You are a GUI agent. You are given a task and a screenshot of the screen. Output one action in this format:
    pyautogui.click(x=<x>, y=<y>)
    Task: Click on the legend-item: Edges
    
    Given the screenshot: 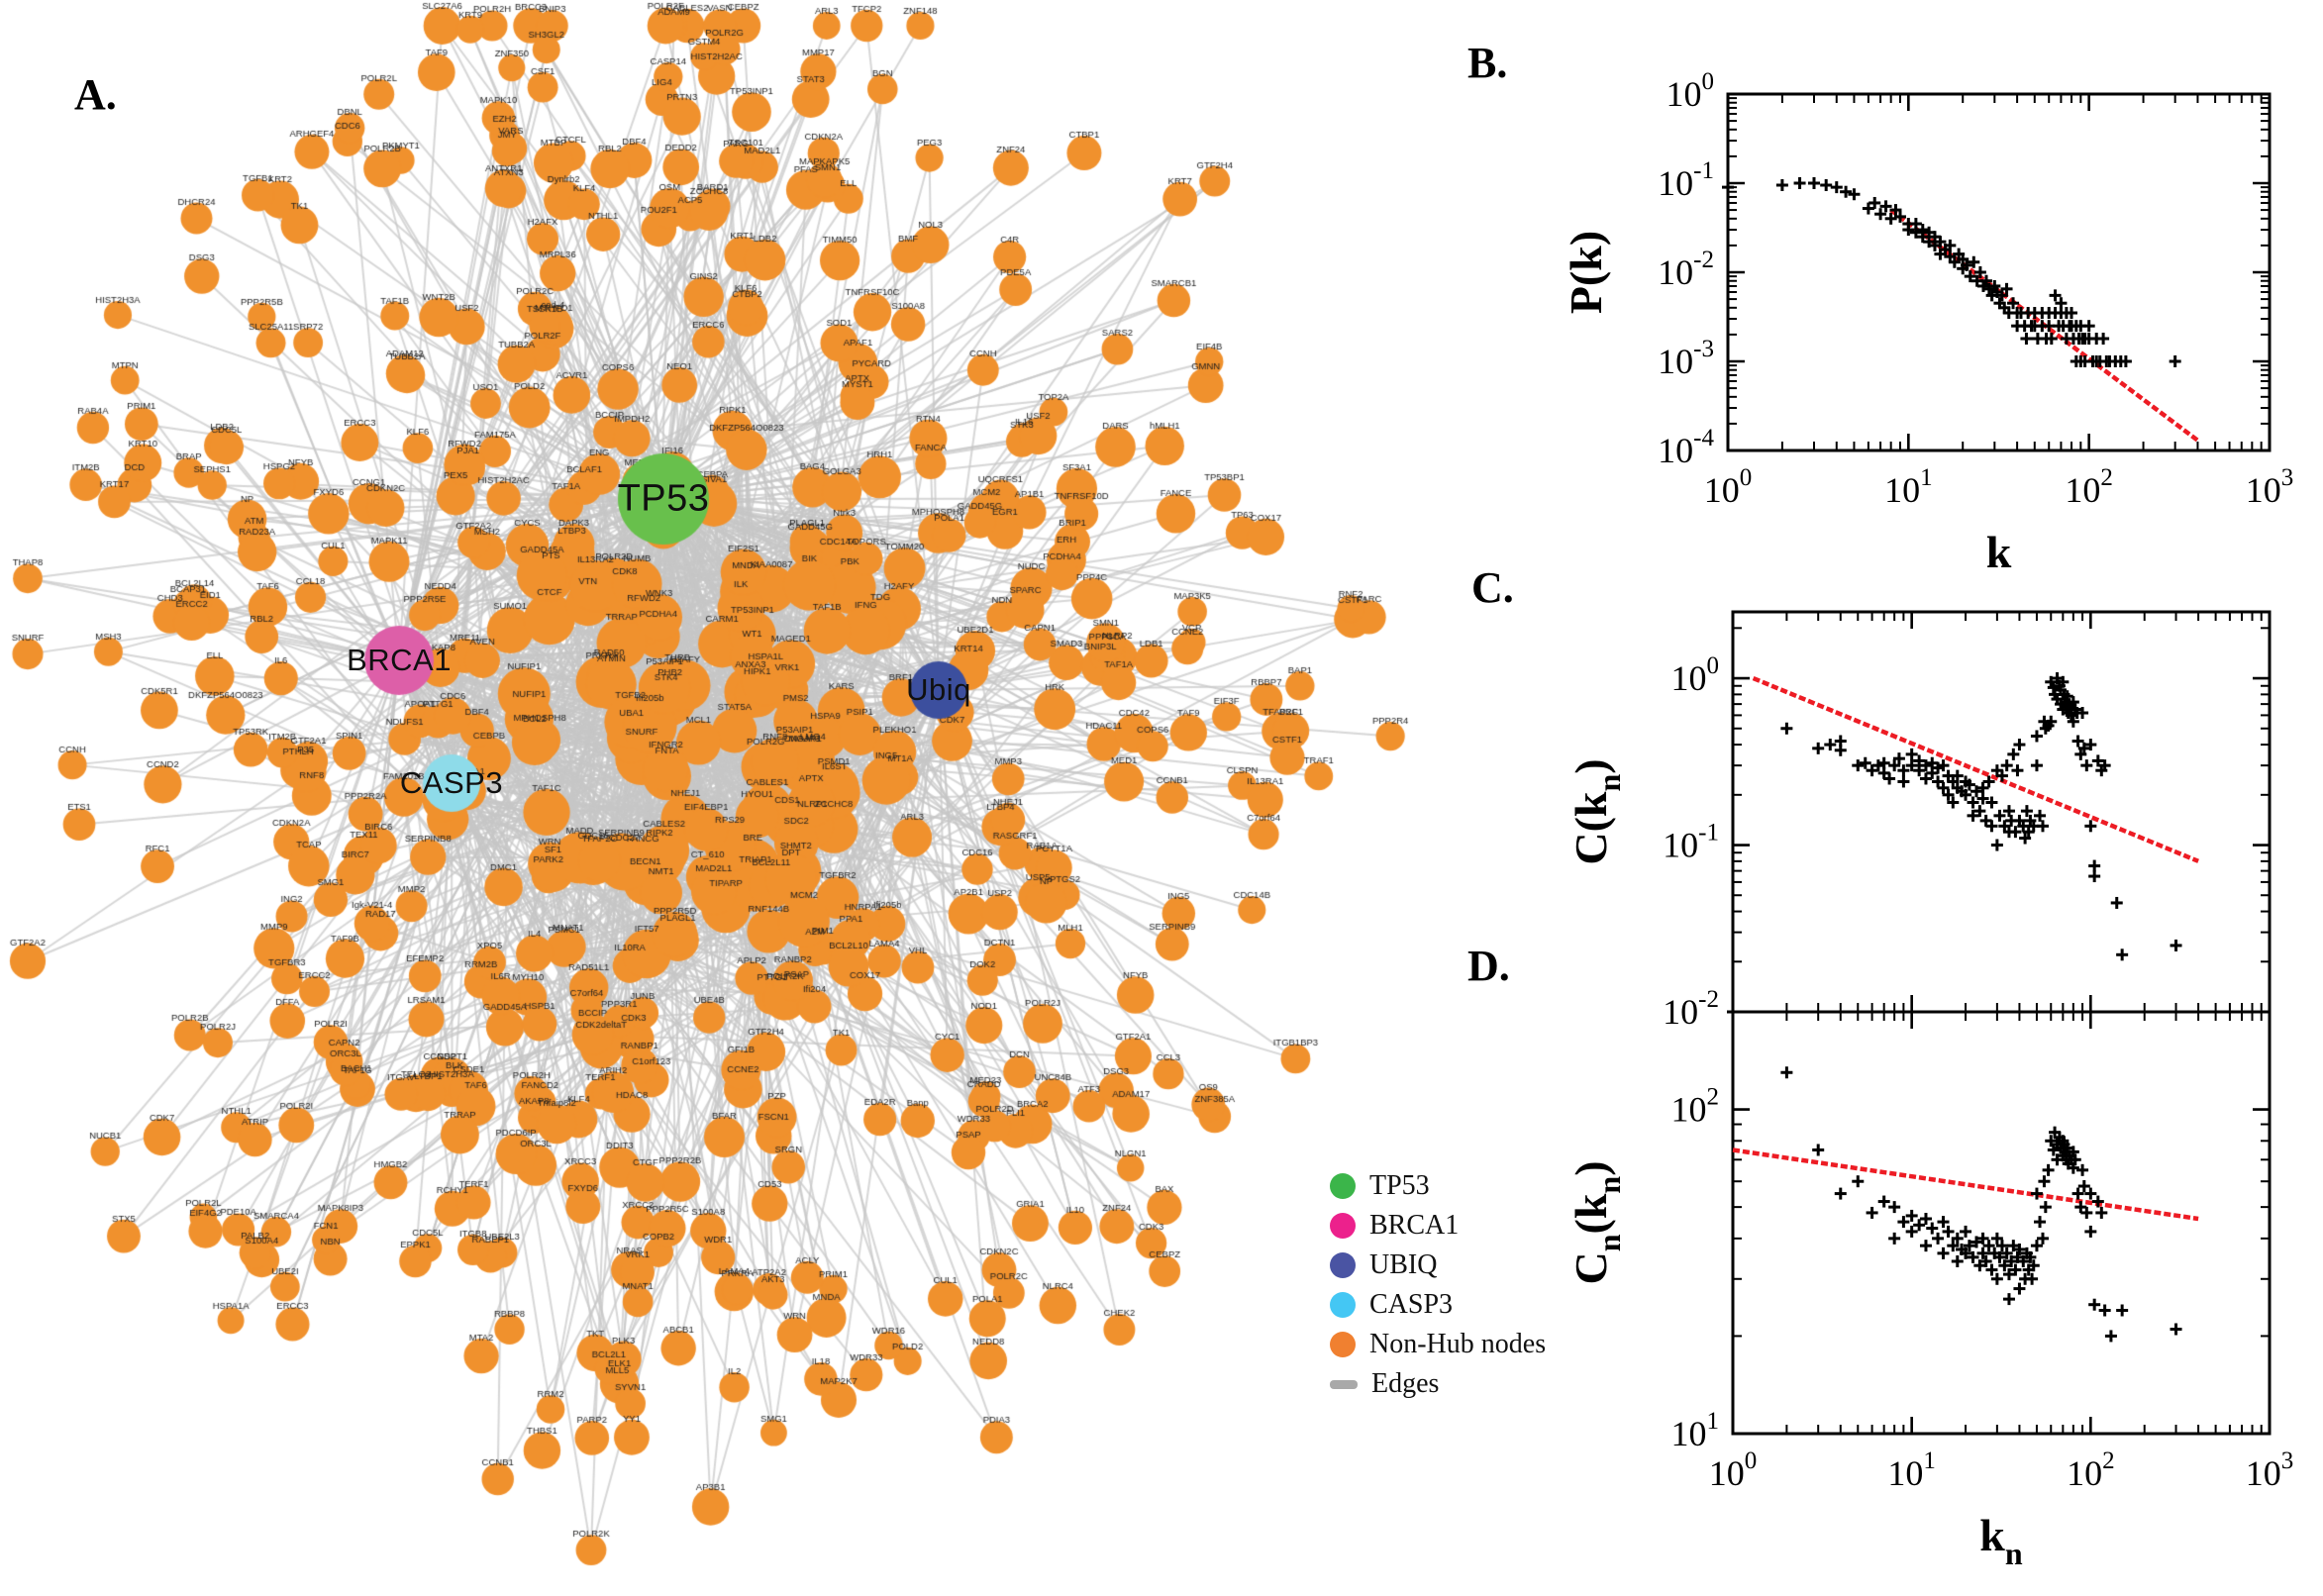 What is the action you would take?
    pyautogui.click(x=1438, y=1384)
    